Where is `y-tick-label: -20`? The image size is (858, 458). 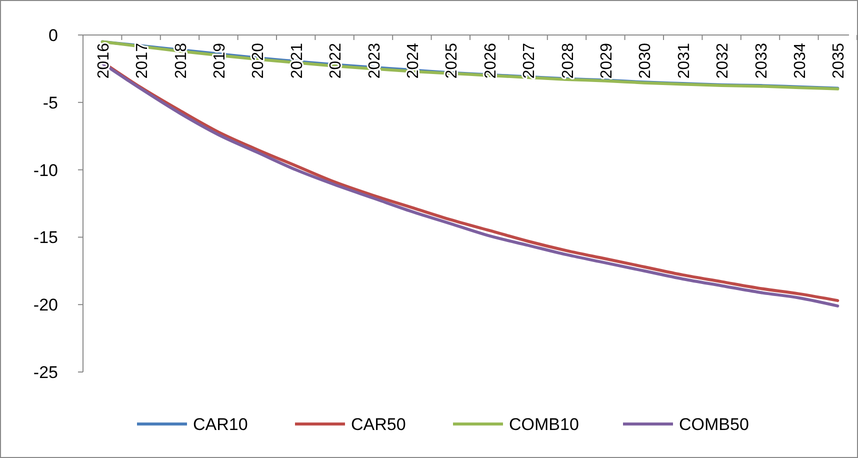
y-tick-label: -20 is located at coordinates (45, 305).